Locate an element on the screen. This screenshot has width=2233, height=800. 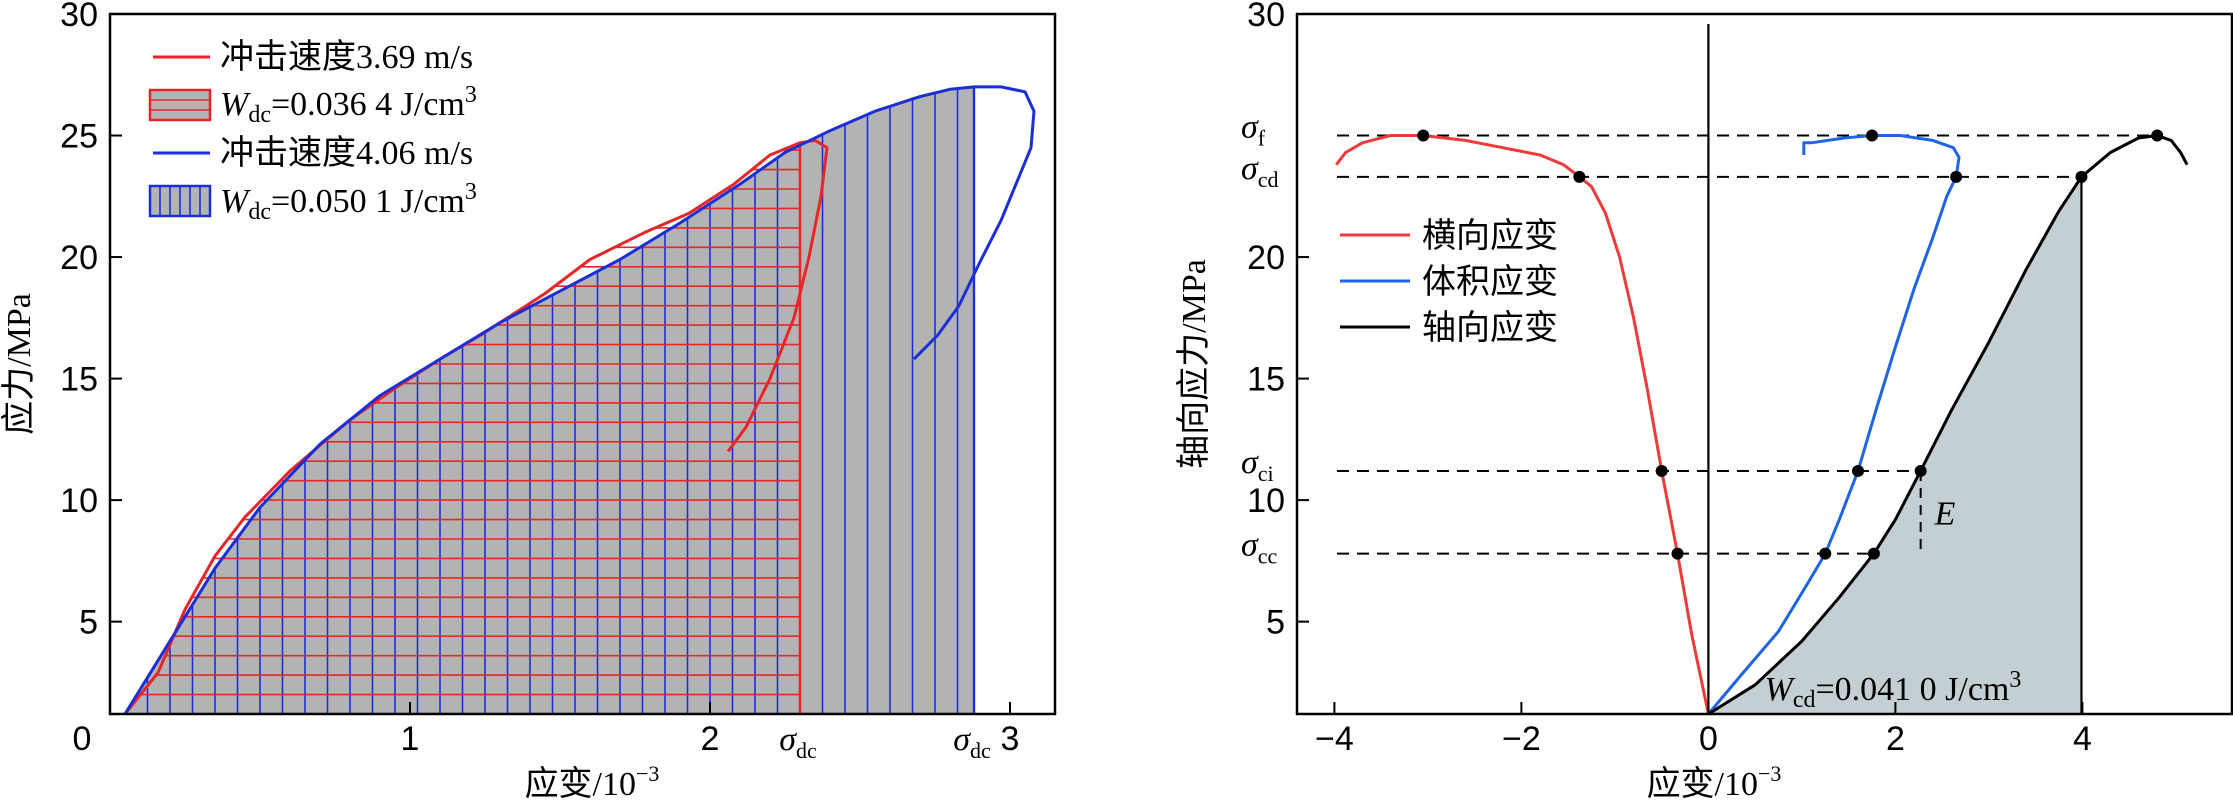
left-y-axis-title: 应力/MPa is located at coordinates (19, 364).